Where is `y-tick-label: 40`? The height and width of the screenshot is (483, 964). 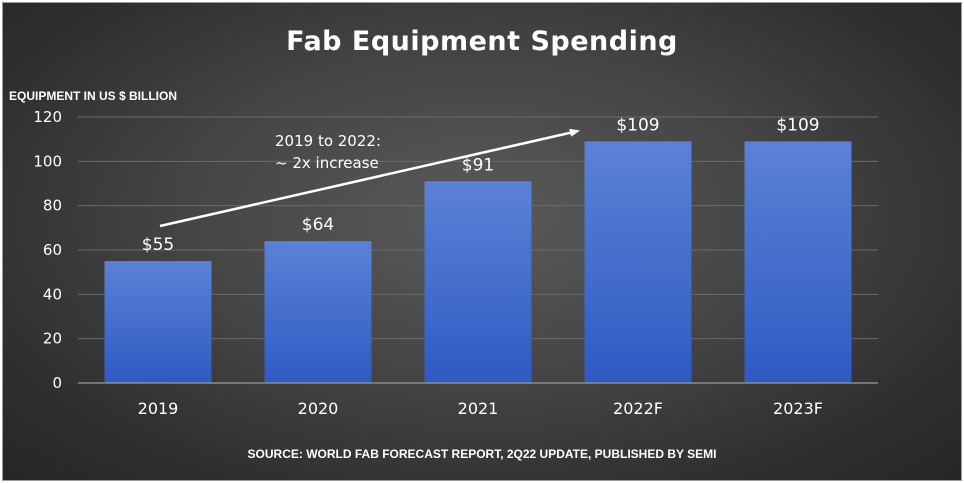 y-tick-label: 40 is located at coordinates (52, 294).